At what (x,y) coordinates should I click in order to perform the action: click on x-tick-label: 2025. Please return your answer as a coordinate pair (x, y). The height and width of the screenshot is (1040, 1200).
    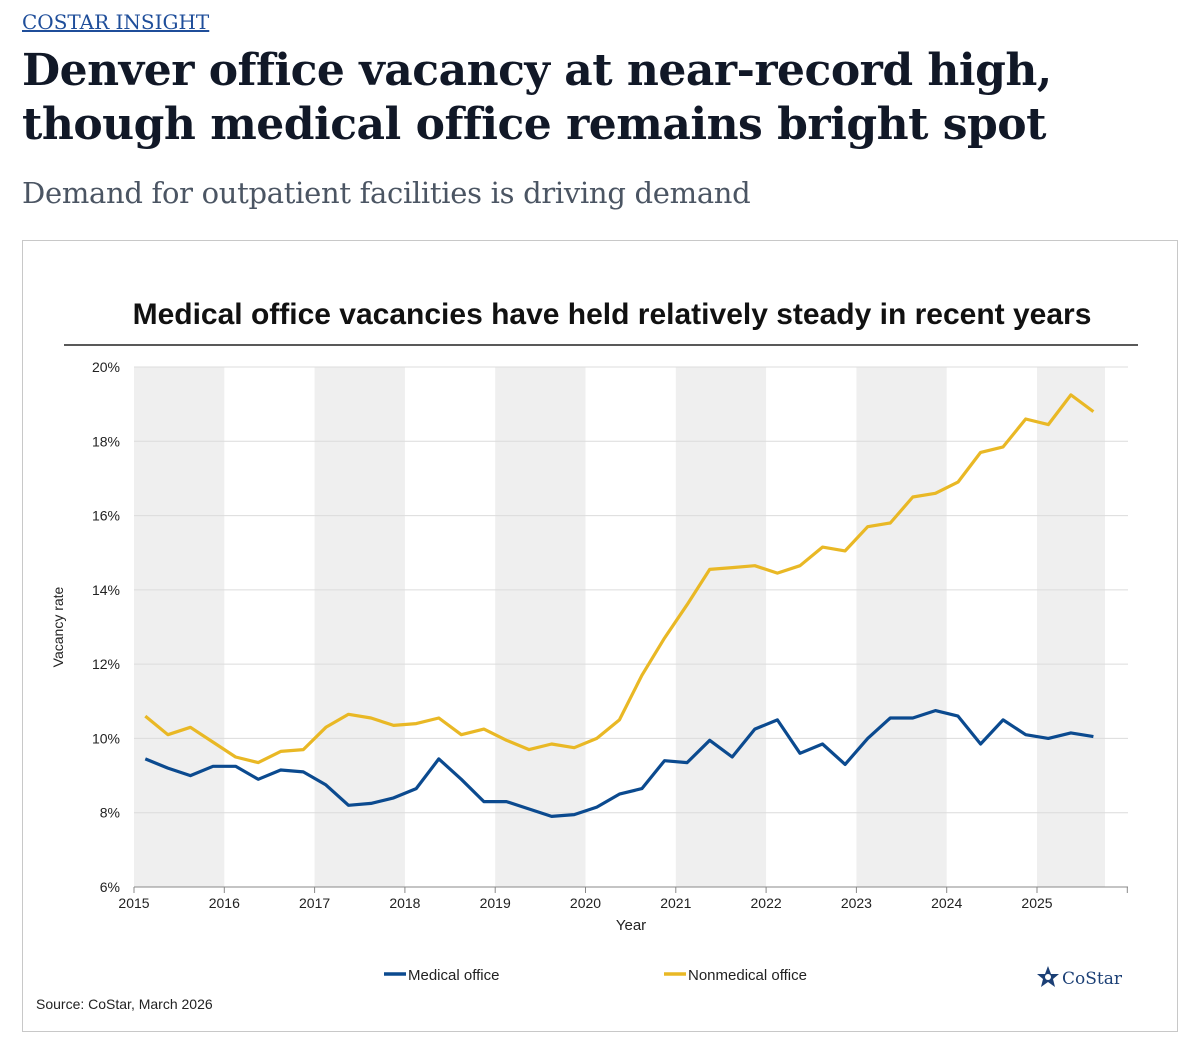
    Looking at the image, I should click on (1036, 903).